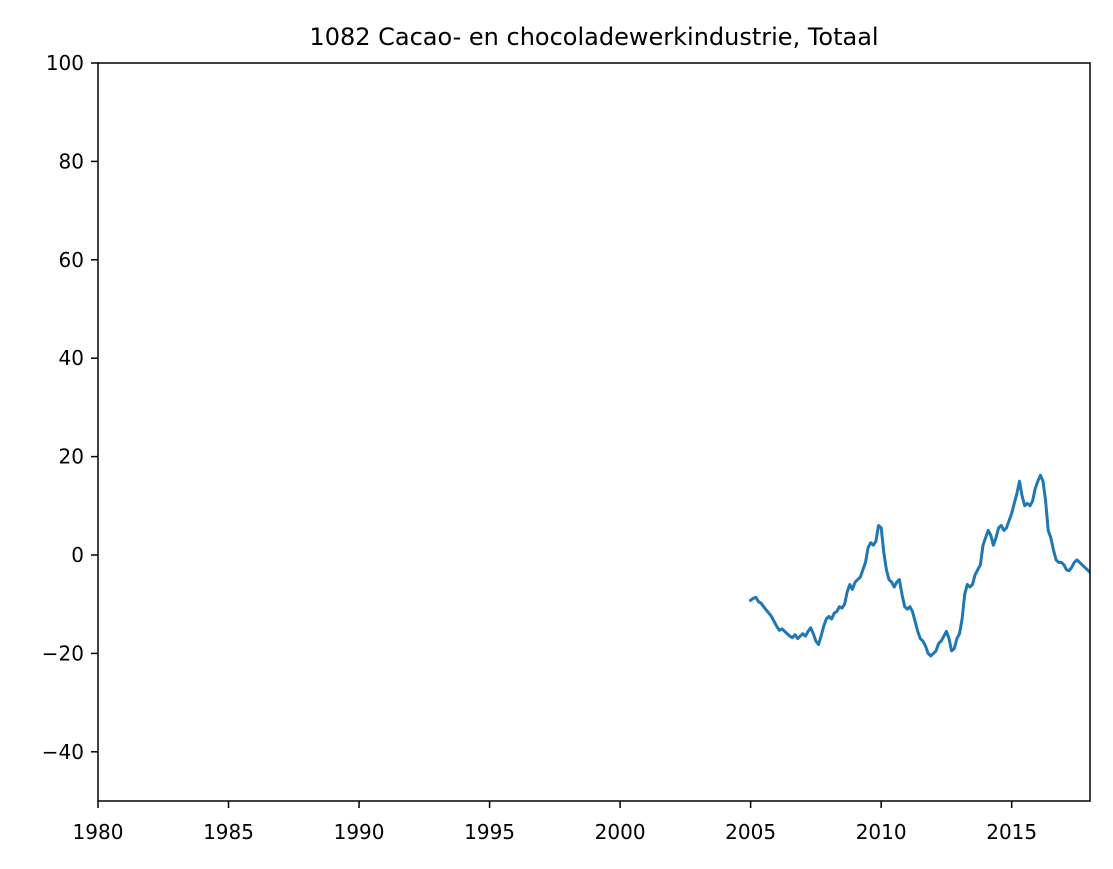 The image size is (1113, 869). Describe the element at coordinates (71, 161) in the screenshot. I see `y-tick-label: 80` at that location.